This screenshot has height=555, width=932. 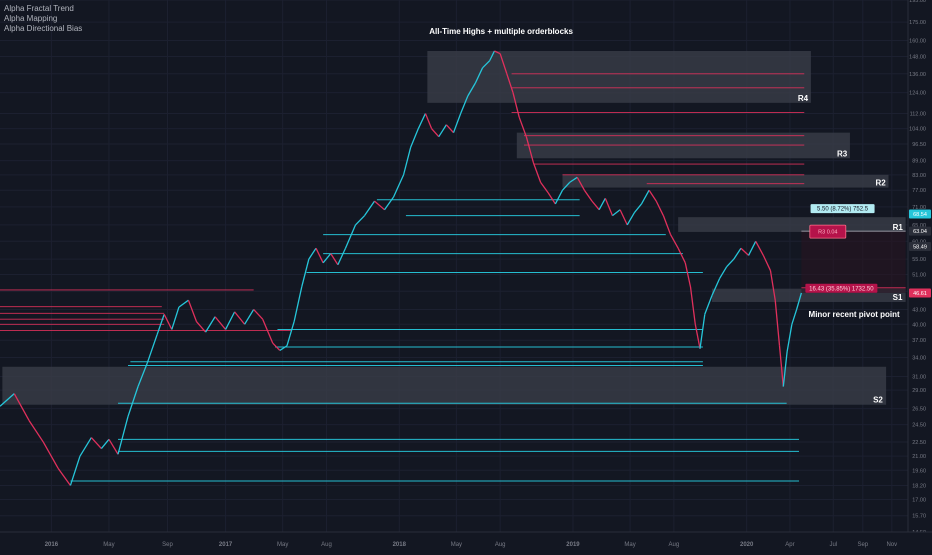 I want to click on target-label: 5.50 (8.72%) 752.5, so click(x=843, y=210).